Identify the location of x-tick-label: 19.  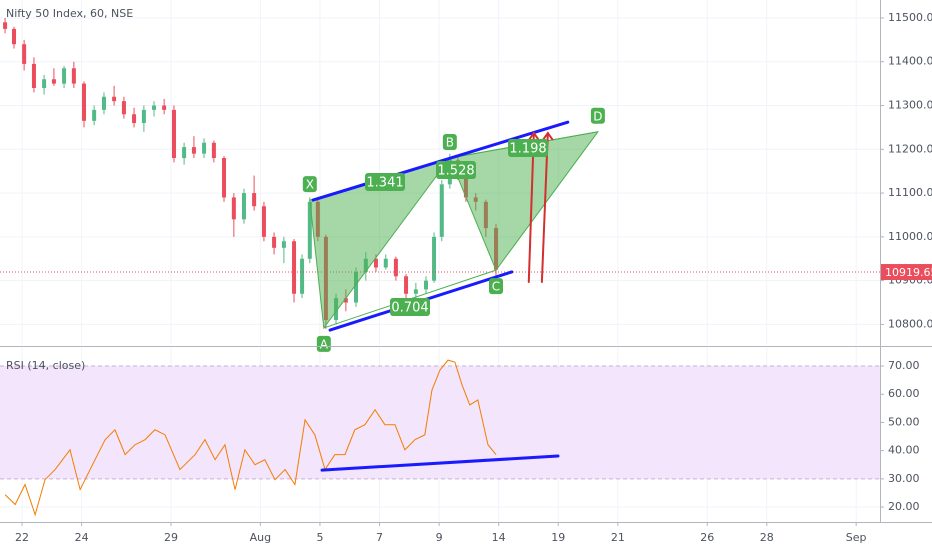
(558, 537).